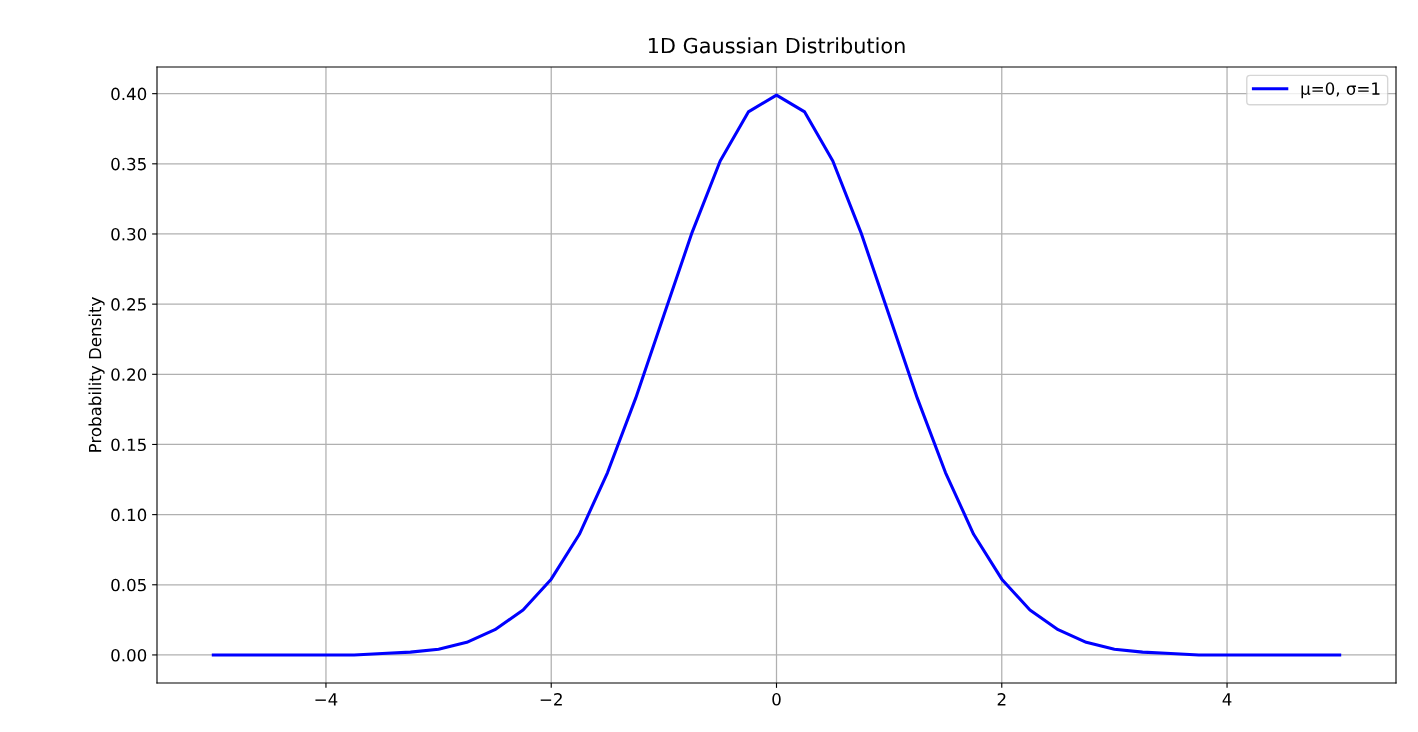  Describe the element at coordinates (326, 699) in the screenshot. I see `x-tick-label: −4` at that location.